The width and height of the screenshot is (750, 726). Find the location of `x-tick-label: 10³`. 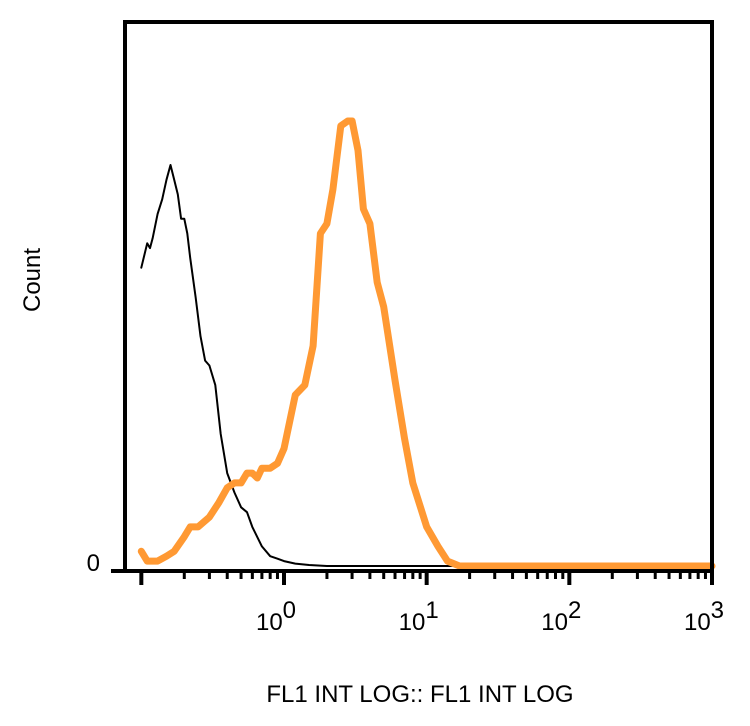

x-tick-label: 10³ is located at coordinates (704, 616).